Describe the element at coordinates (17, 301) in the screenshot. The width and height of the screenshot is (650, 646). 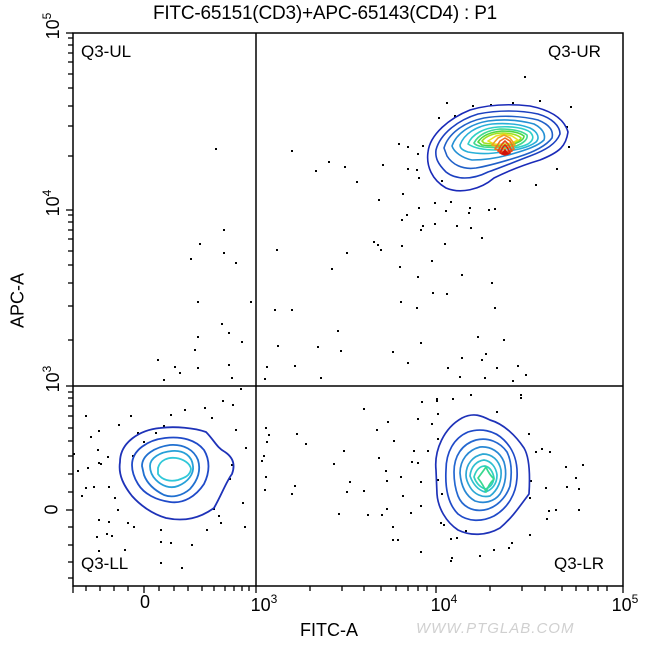
I see `y-axis-label: APC-A` at that location.